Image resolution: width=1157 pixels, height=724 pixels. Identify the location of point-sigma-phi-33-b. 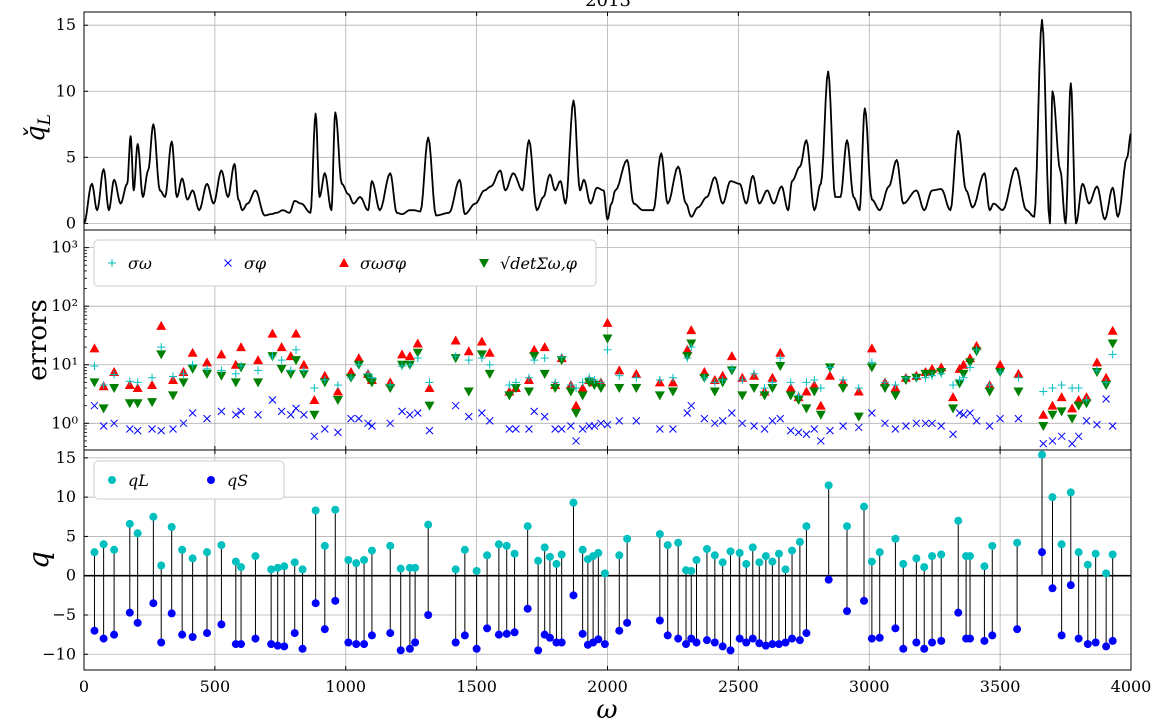
(468, 416).